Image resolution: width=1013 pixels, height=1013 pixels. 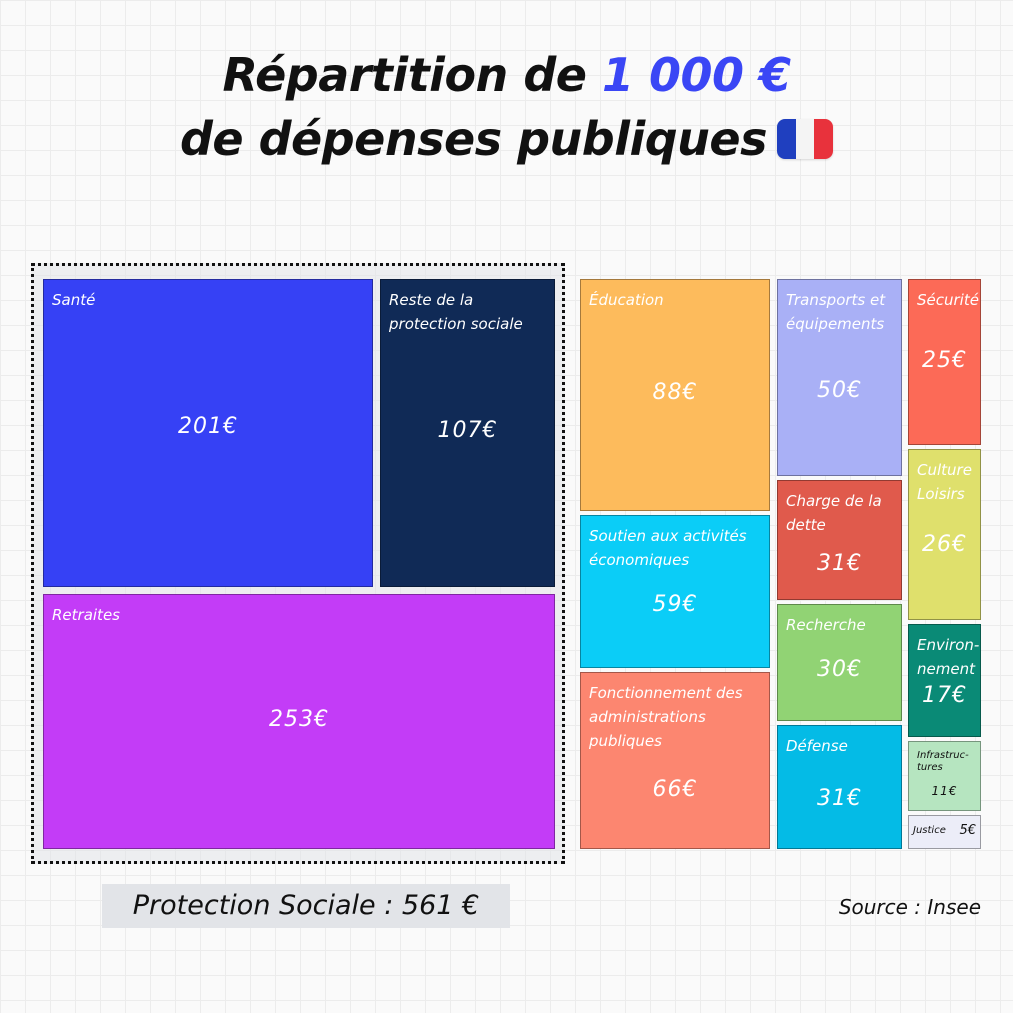 I want to click on tile-label: Éducation, so click(x=626, y=300).